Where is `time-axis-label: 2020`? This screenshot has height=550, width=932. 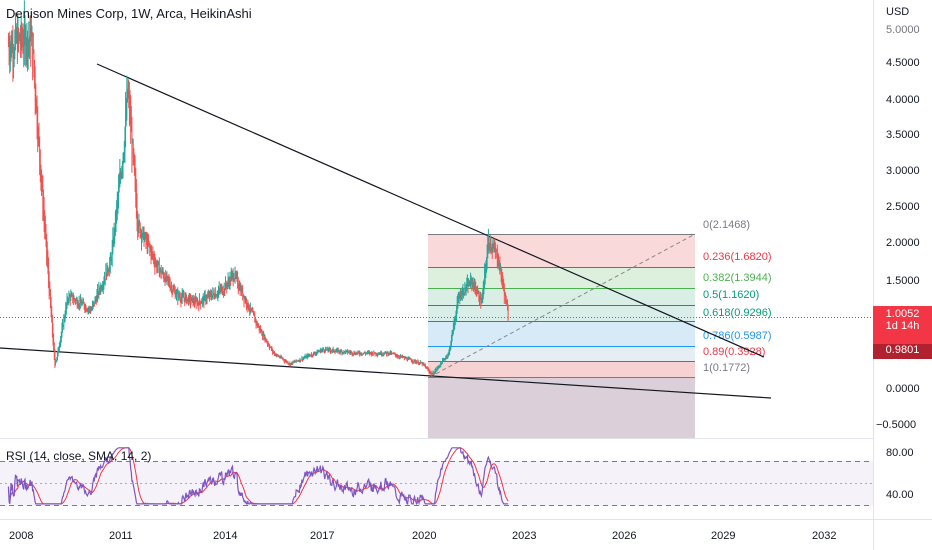
time-axis-label: 2020 is located at coordinates (424, 536).